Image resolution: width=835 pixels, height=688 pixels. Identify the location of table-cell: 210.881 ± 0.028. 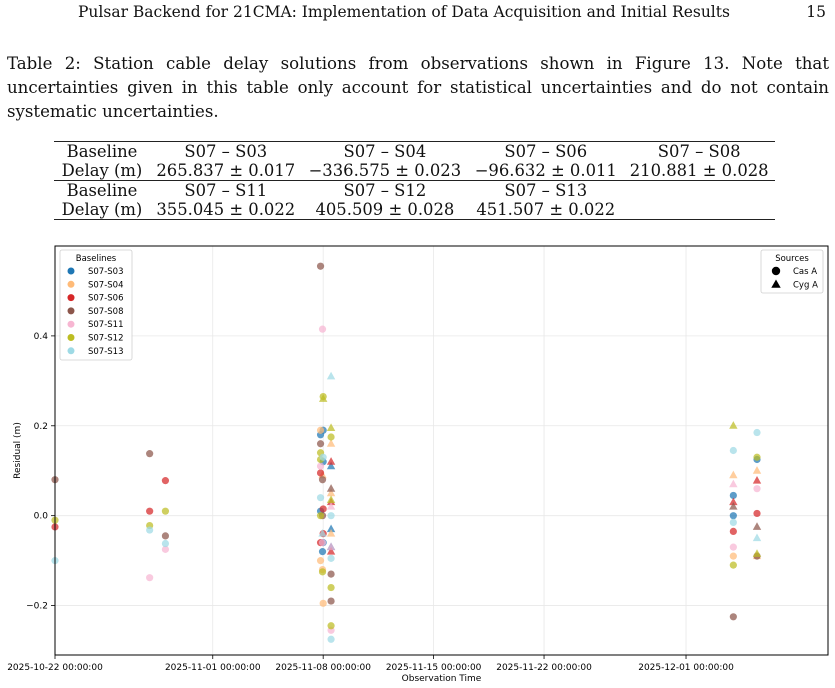
(699, 170).